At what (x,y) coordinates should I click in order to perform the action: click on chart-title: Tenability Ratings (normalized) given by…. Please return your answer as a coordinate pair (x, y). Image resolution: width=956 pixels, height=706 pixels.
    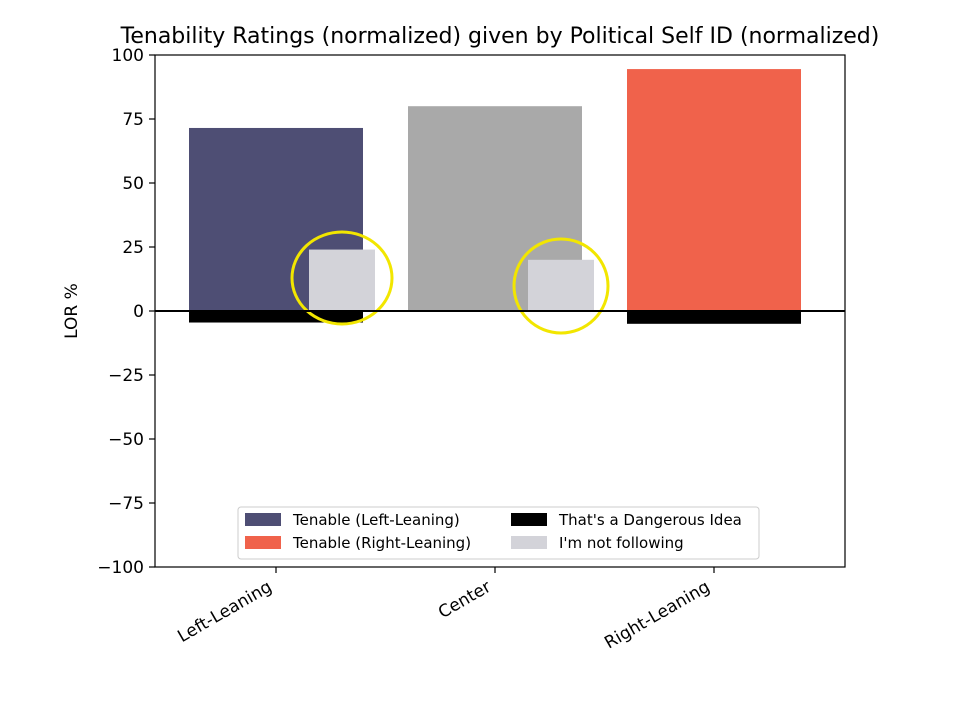
    Looking at the image, I should click on (500, 36).